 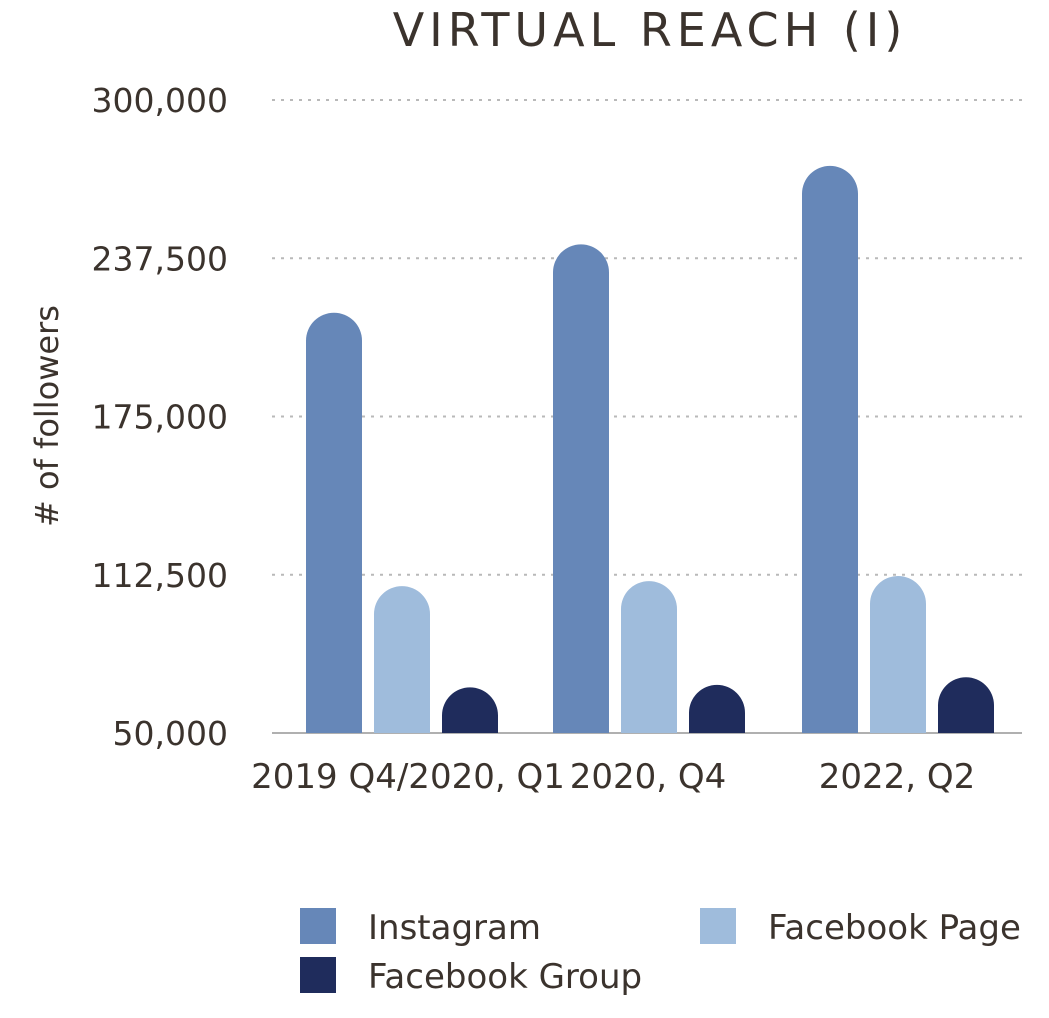 I want to click on y-axis-ticks: 300,000 237,500 175,000 112,500 50,000, so click(x=160, y=417).